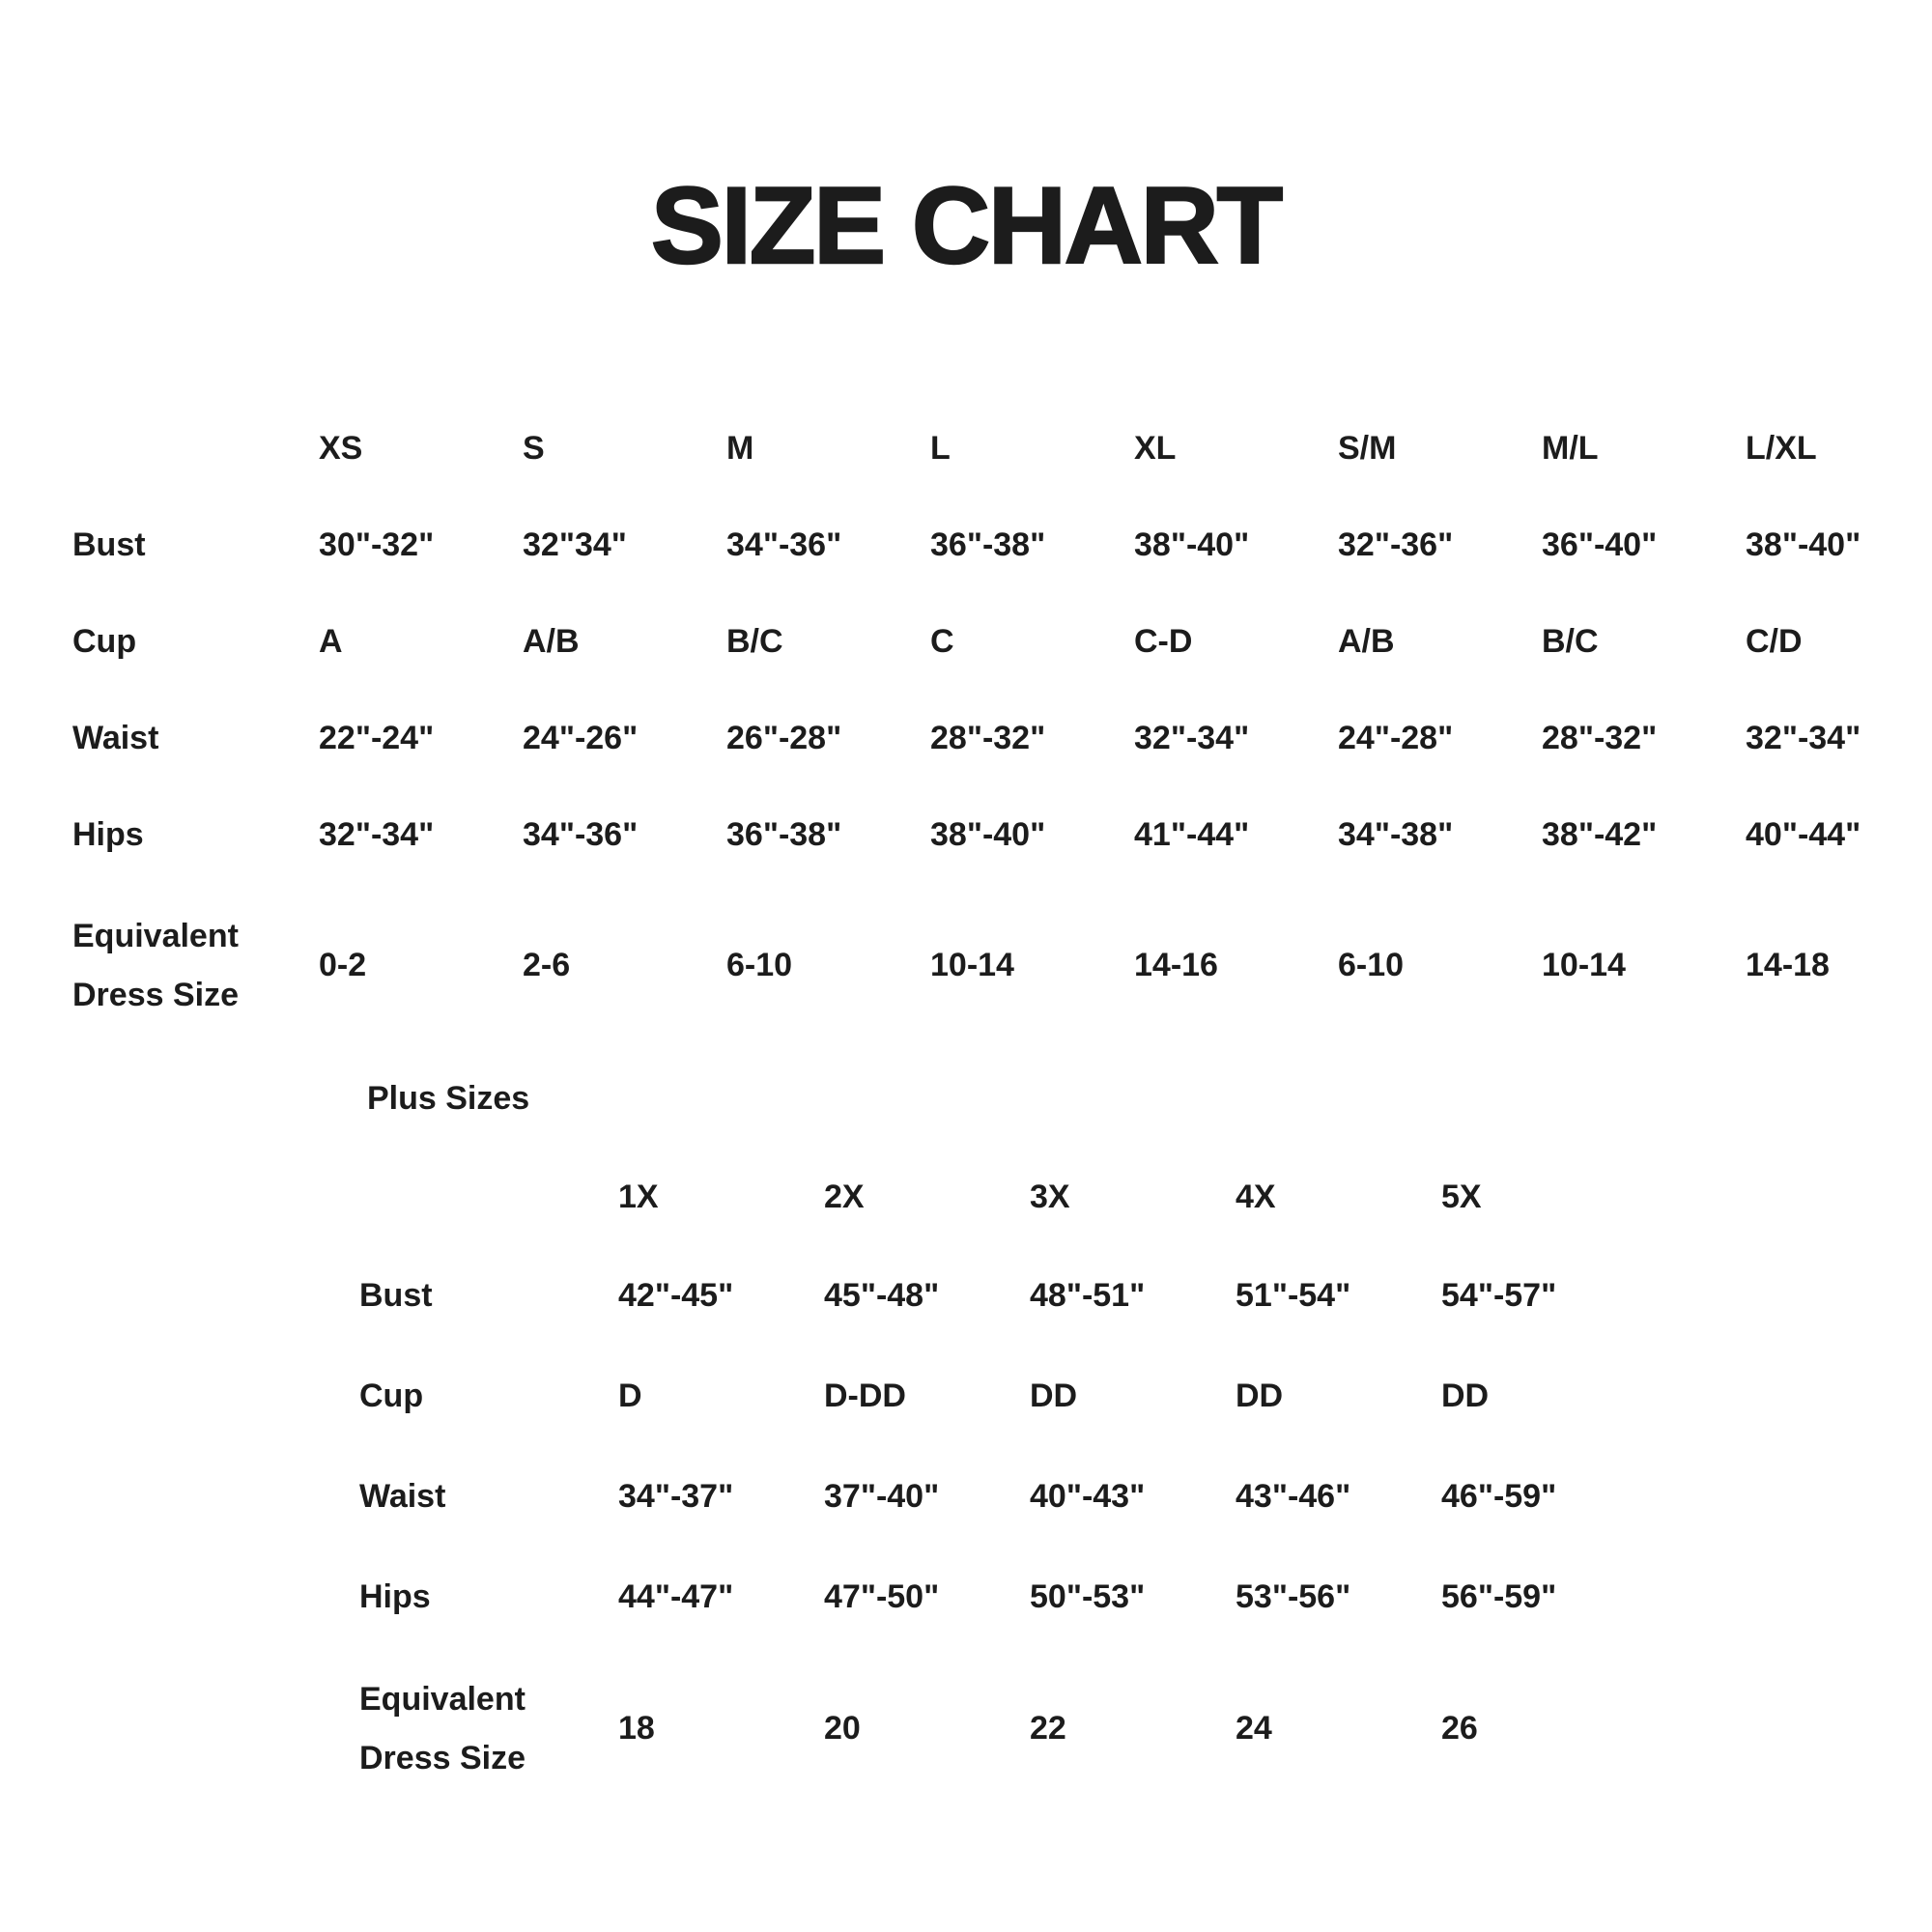 This screenshot has width=1932, height=1932. I want to click on cell-equivalent-dress-size-xs: 0-2, so click(343, 965).